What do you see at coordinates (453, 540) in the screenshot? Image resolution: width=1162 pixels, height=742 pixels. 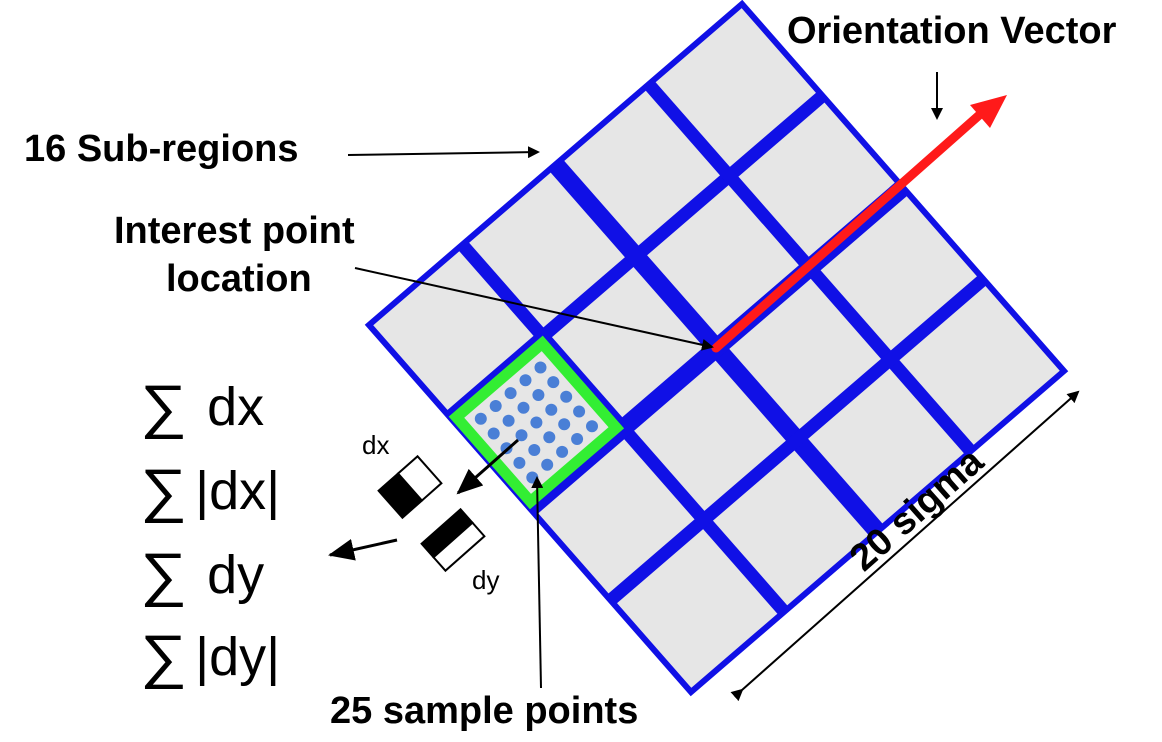 I see `haar-dy-filter` at bounding box center [453, 540].